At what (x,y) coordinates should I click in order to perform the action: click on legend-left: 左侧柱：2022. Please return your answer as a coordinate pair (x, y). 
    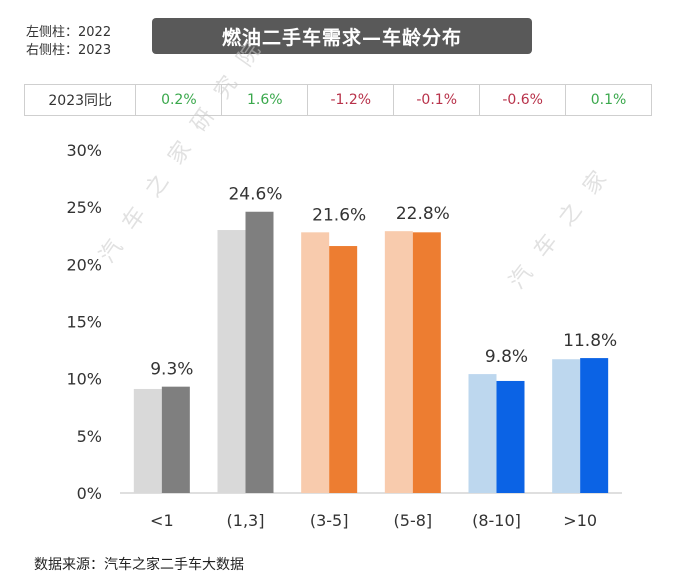
    Looking at the image, I should click on (69, 32).